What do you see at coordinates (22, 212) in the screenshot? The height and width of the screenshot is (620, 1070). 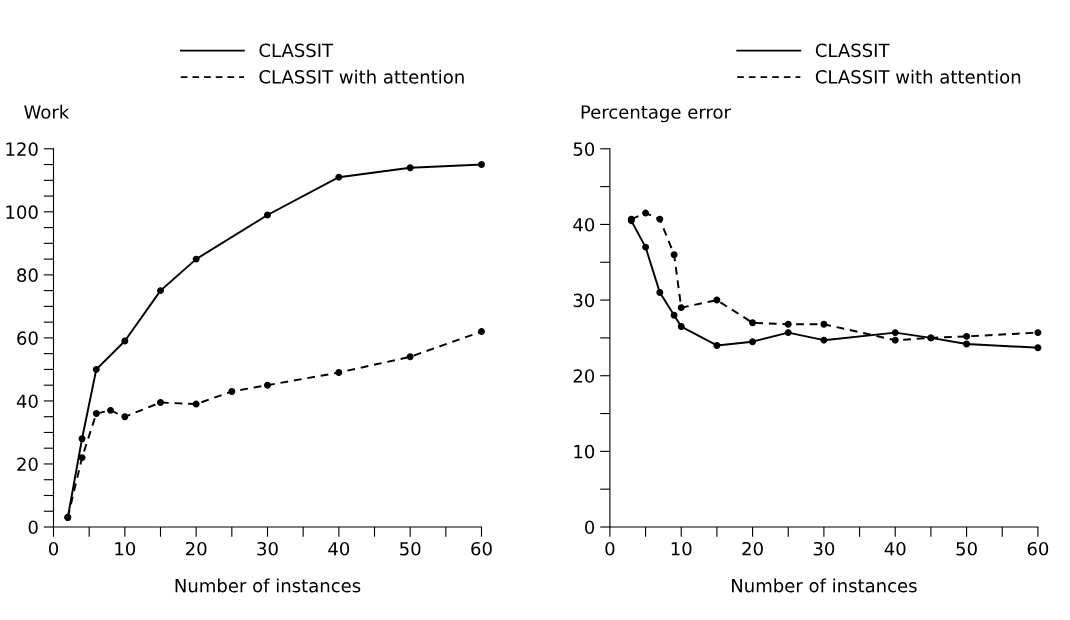 I see `y-tick-label: 100` at bounding box center [22, 212].